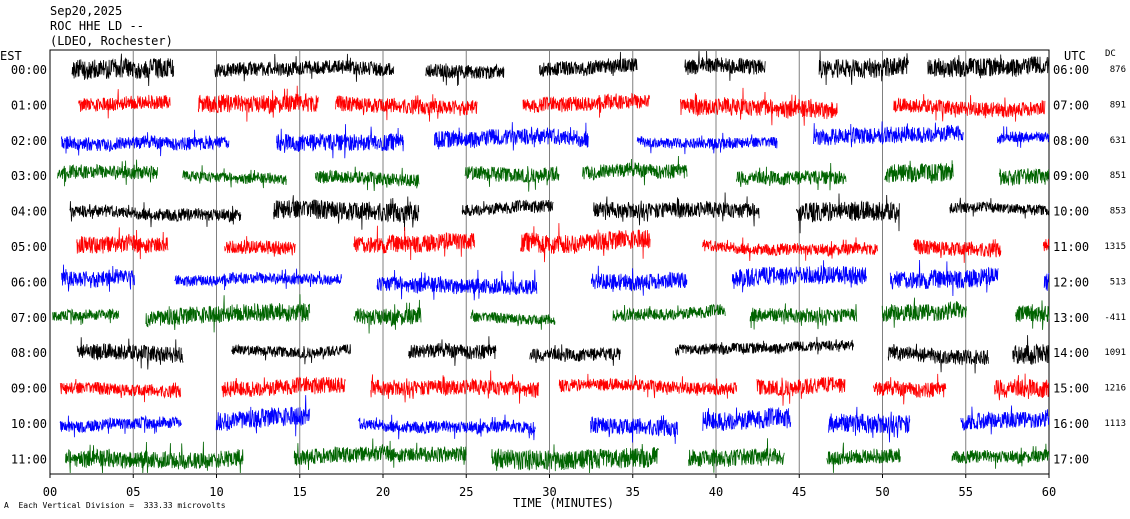  Describe the element at coordinates (1071, 459) in the screenshot. I see `utc-row-label: 17:00` at that location.